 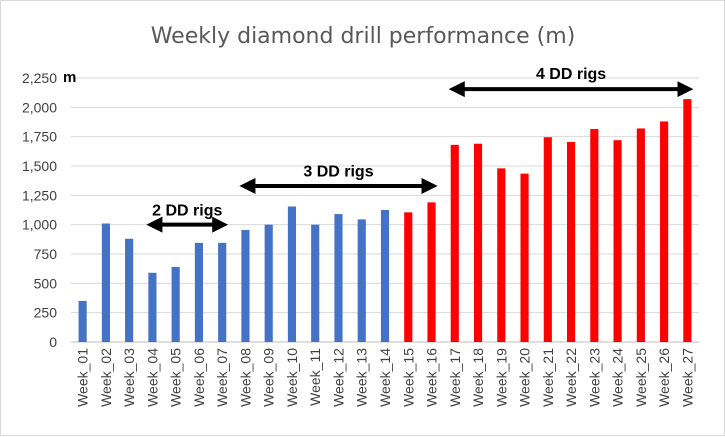 I want to click on x-tick-label: Week_05, so click(x=176, y=377).